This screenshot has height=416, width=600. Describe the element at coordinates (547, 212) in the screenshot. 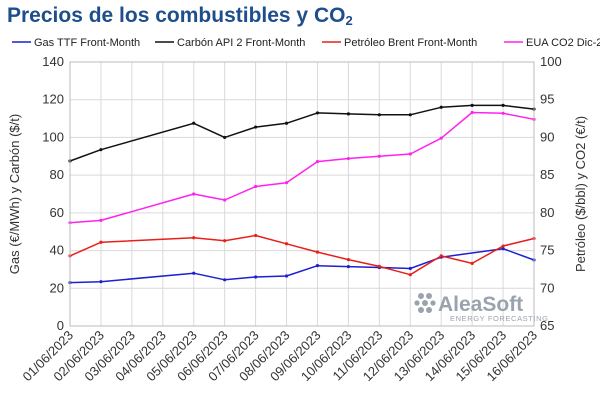

I see `y2-tick-label: 80` at that location.